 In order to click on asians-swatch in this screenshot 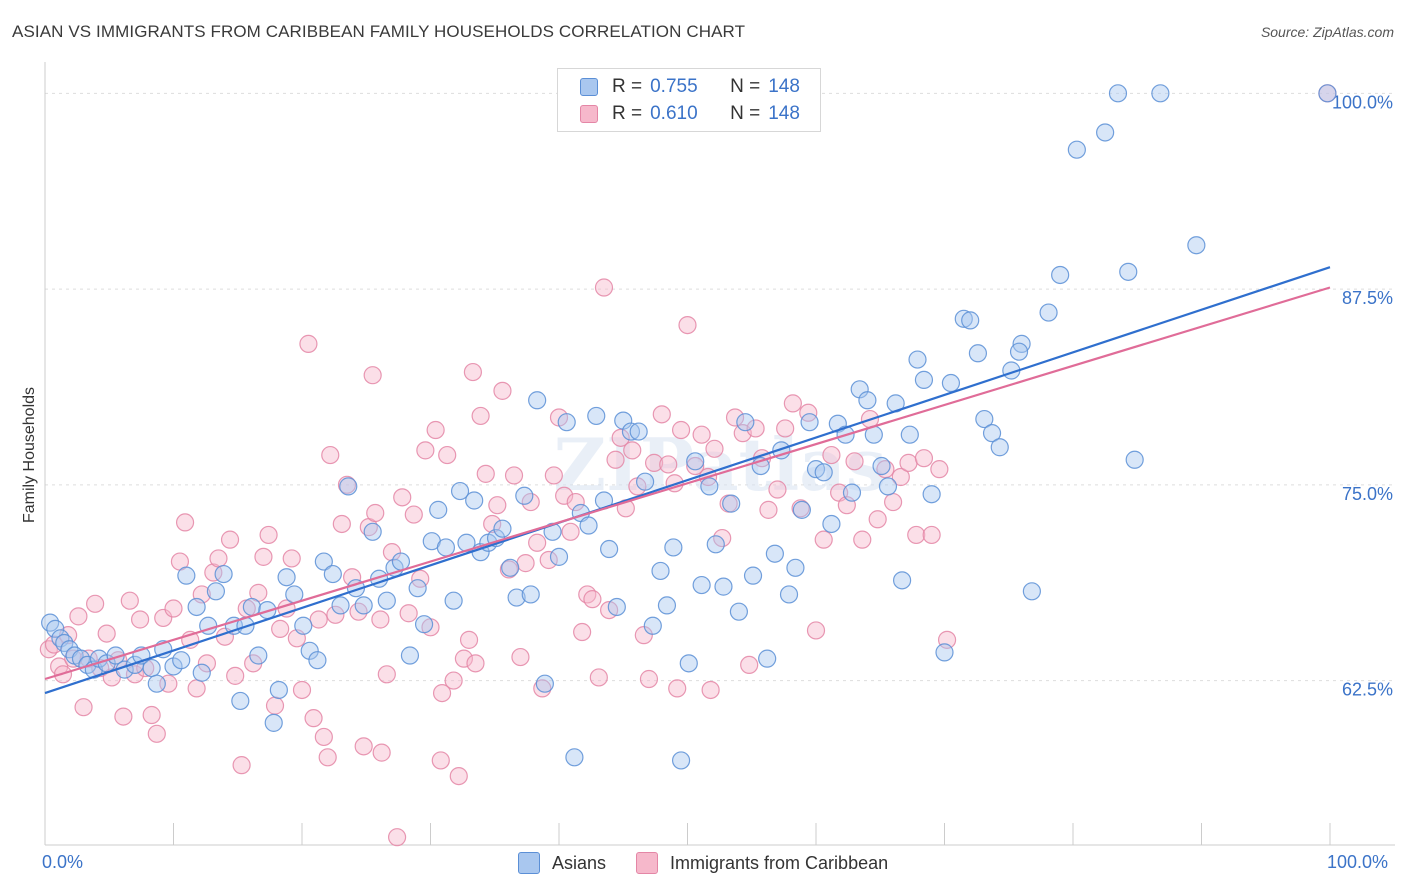, I will do `click(529, 863)`.